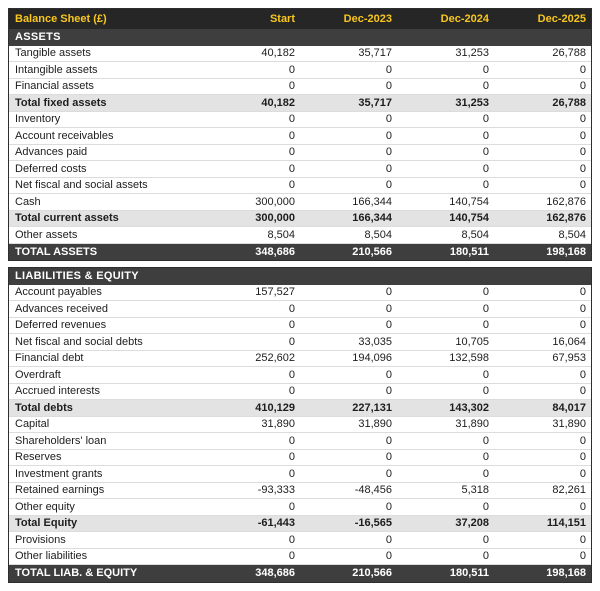 The width and height of the screenshot is (600, 591). What do you see at coordinates (300, 292) in the screenshot?
I see `table-row: Account payables 157,527 0 0 0` at bounding box center [300, 292].